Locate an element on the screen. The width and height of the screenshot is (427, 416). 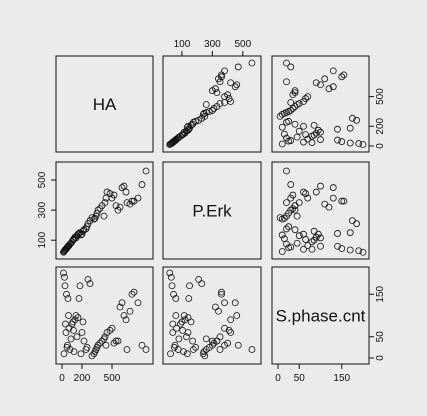
x-tick-label-top-p-erk-1: 300 is located at coordinates (212, 44).